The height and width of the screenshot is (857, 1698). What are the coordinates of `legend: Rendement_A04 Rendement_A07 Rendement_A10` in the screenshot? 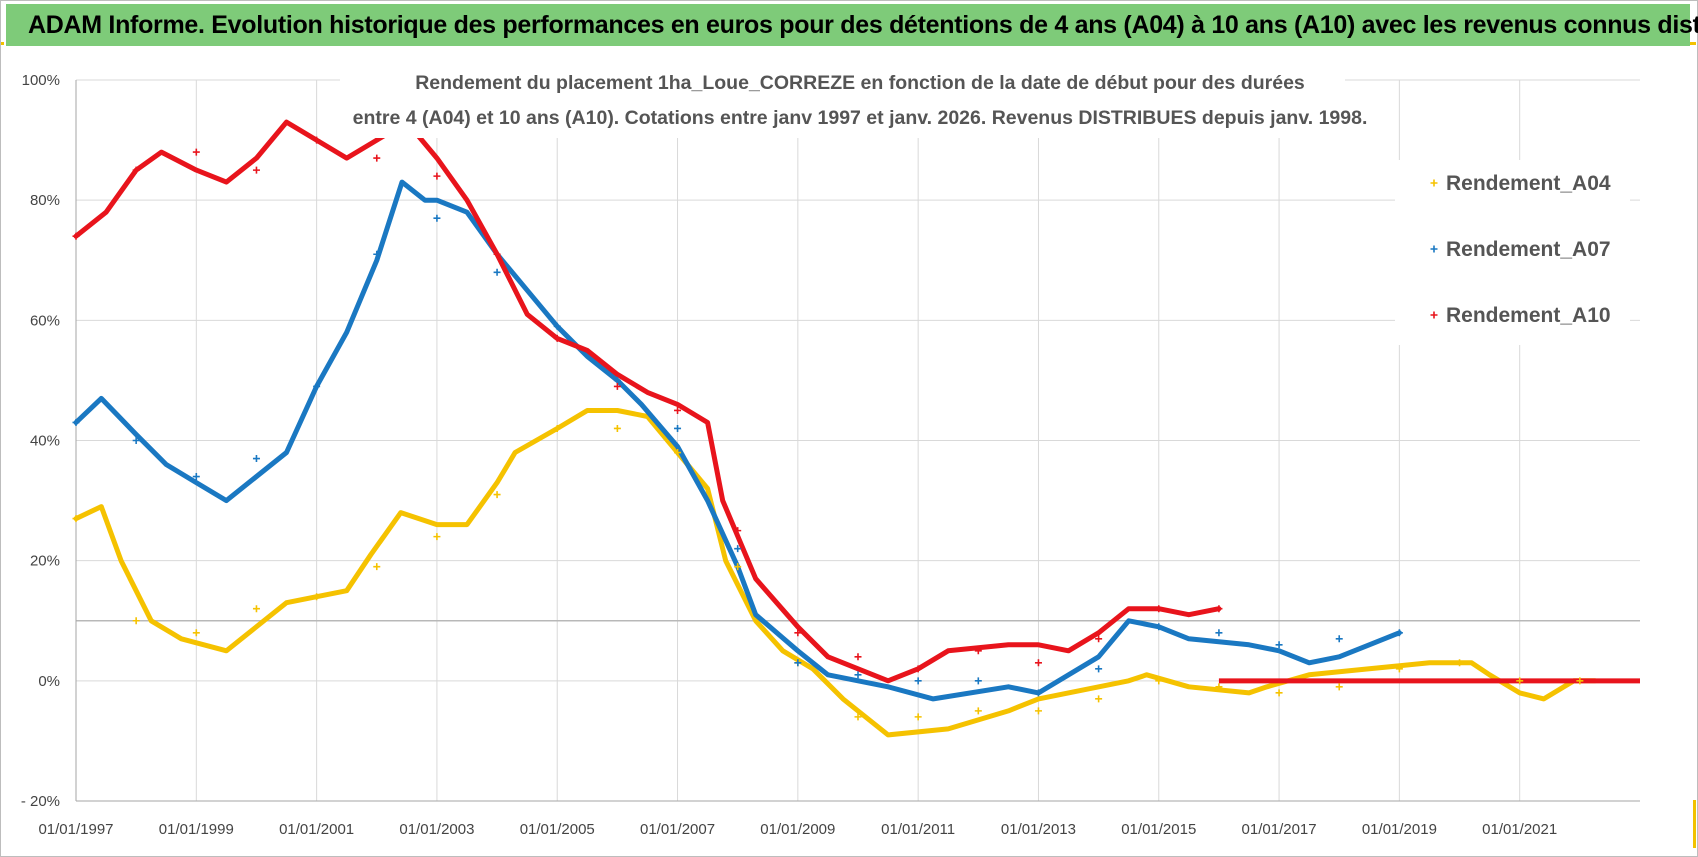 It's located at (1520, 249).